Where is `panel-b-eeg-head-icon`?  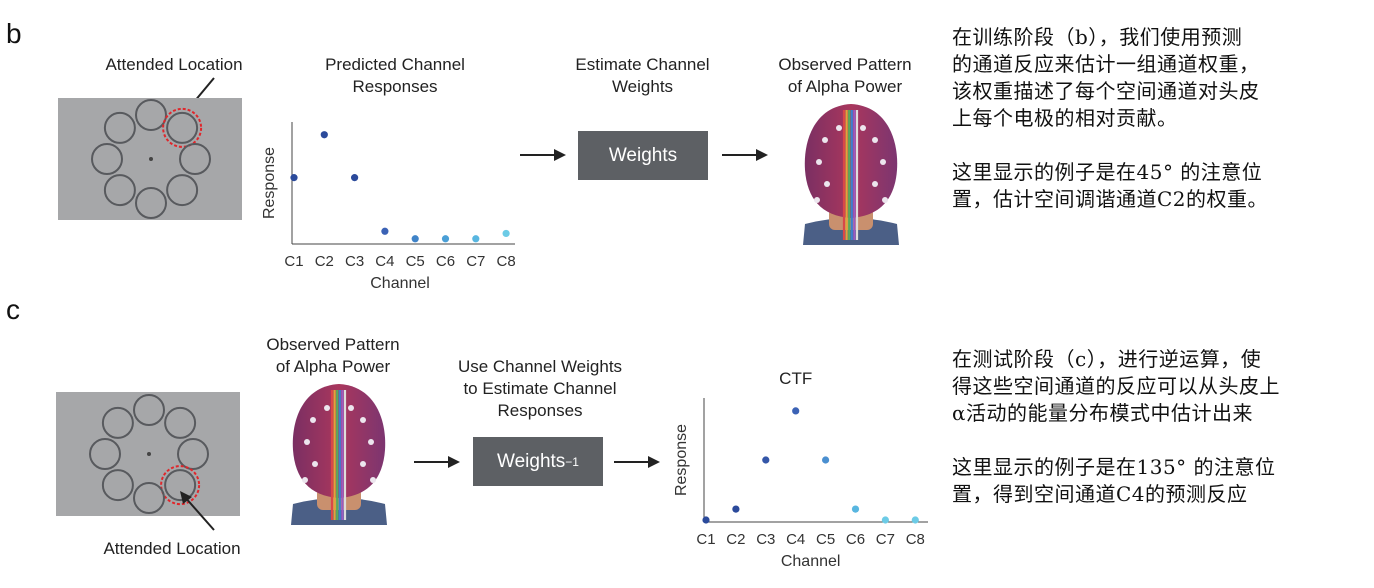
panel-b-eeg-head-icon is located at coordinates (851, 174).